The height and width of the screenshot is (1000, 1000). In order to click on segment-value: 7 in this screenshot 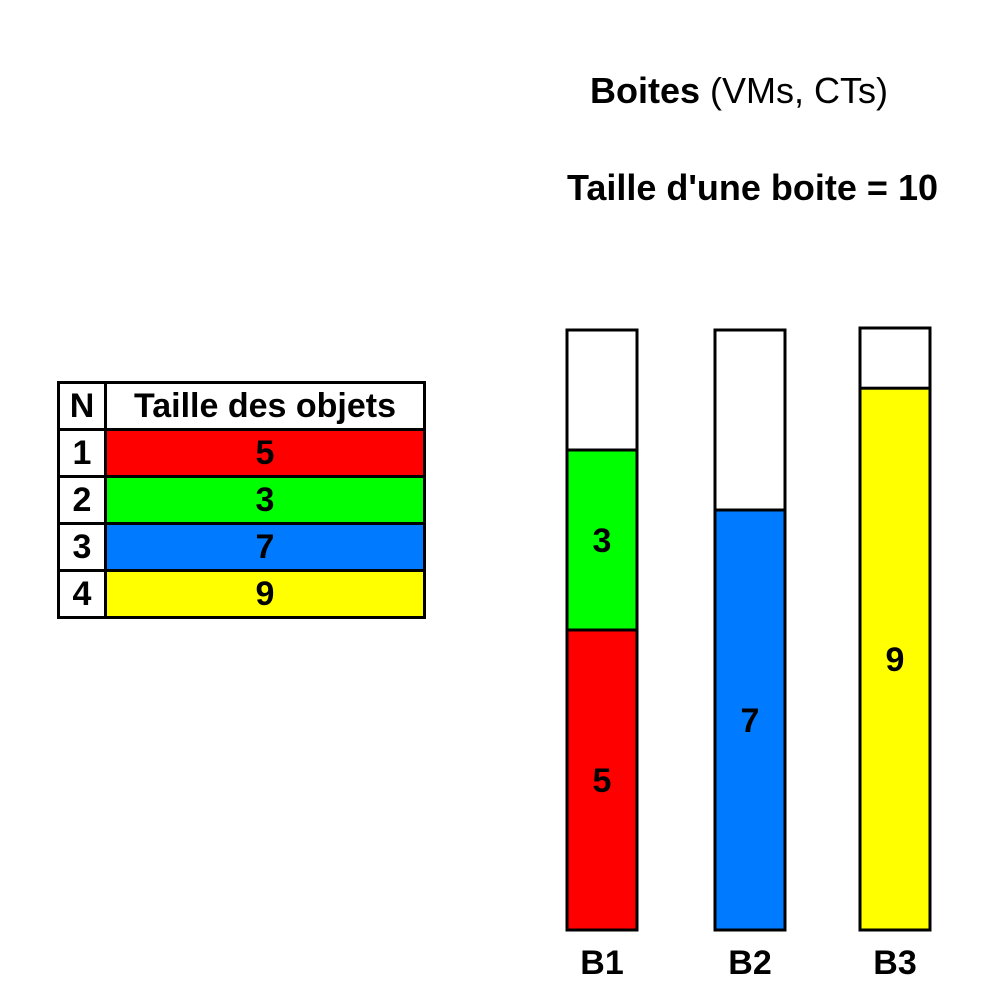, I will do `click(750, 721)`.